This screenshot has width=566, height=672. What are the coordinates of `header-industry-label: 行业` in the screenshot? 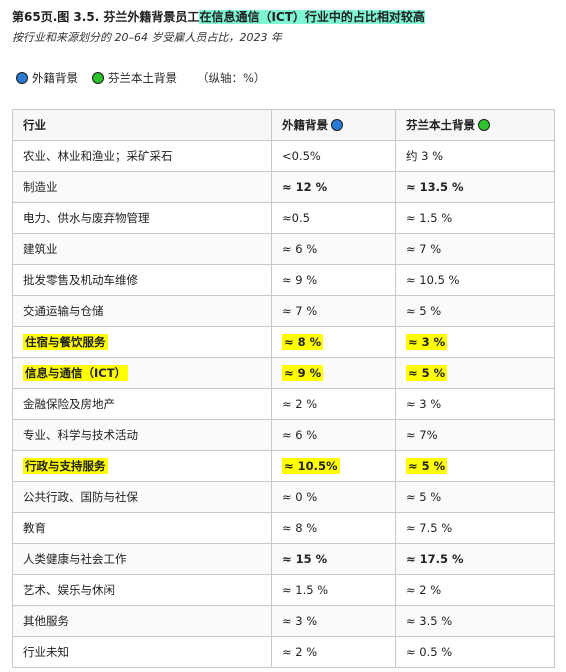 It's located at (34, 125).